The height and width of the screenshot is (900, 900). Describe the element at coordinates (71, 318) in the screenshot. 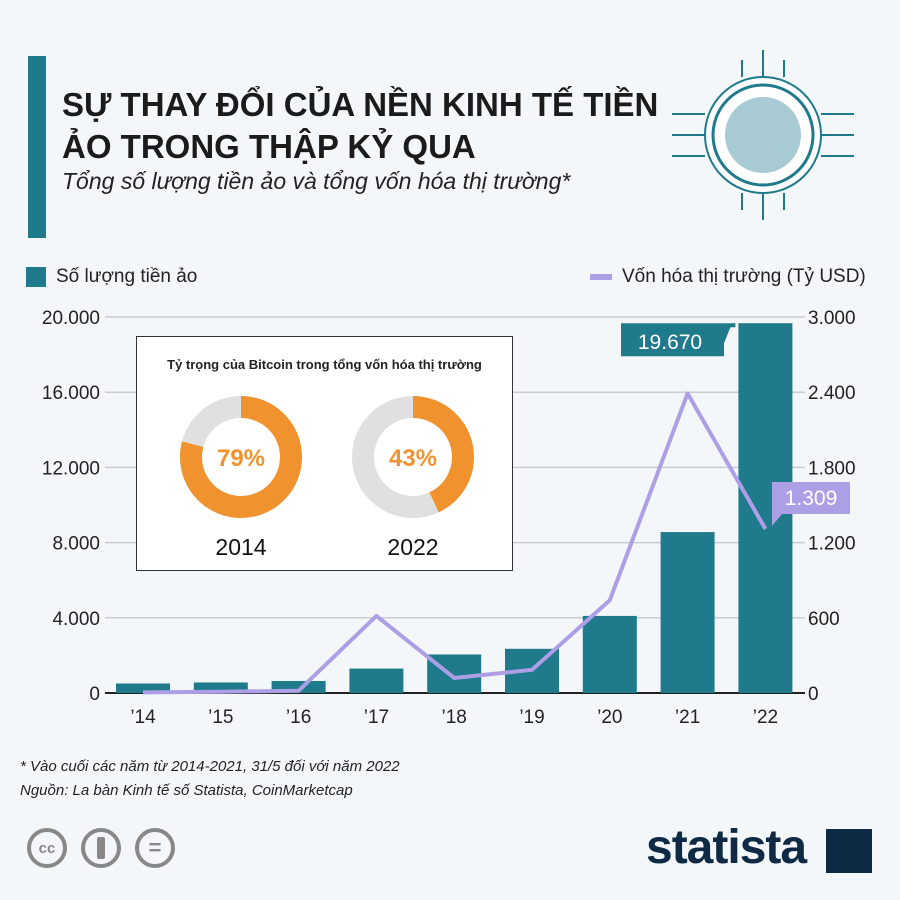

I see `left-tick-label: 20.000` at that location.